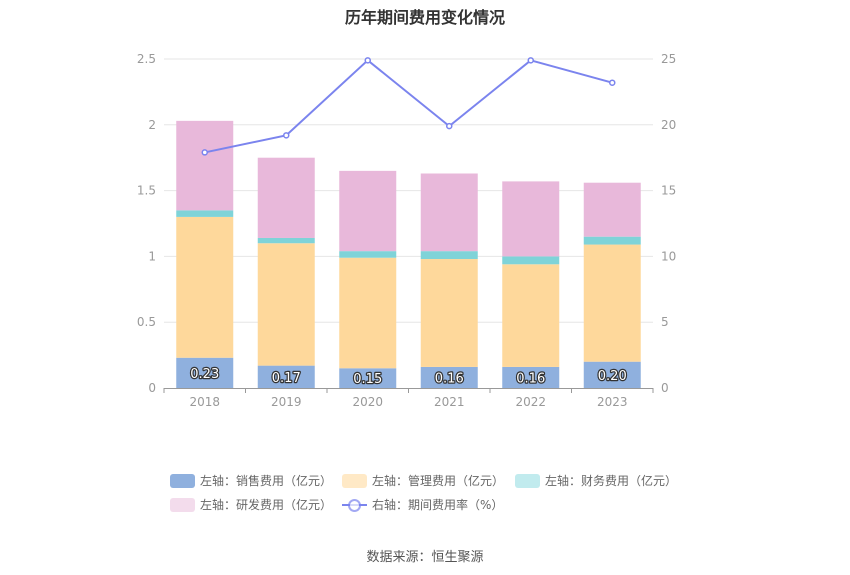  I want to click on legend-label-sales: 左轴：销售费用（亿元）, so click(266, 481).